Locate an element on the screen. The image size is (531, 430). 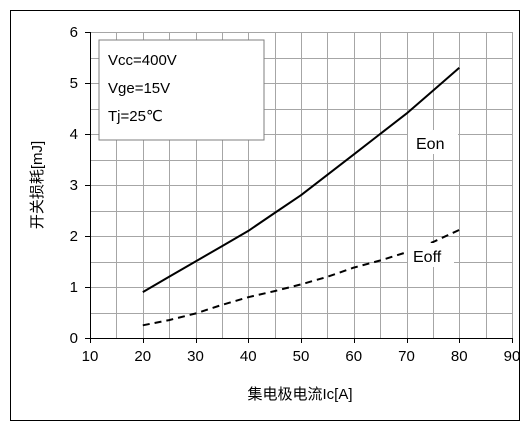
condition-vge: Vge=15V is located at coordinates (139, 88).